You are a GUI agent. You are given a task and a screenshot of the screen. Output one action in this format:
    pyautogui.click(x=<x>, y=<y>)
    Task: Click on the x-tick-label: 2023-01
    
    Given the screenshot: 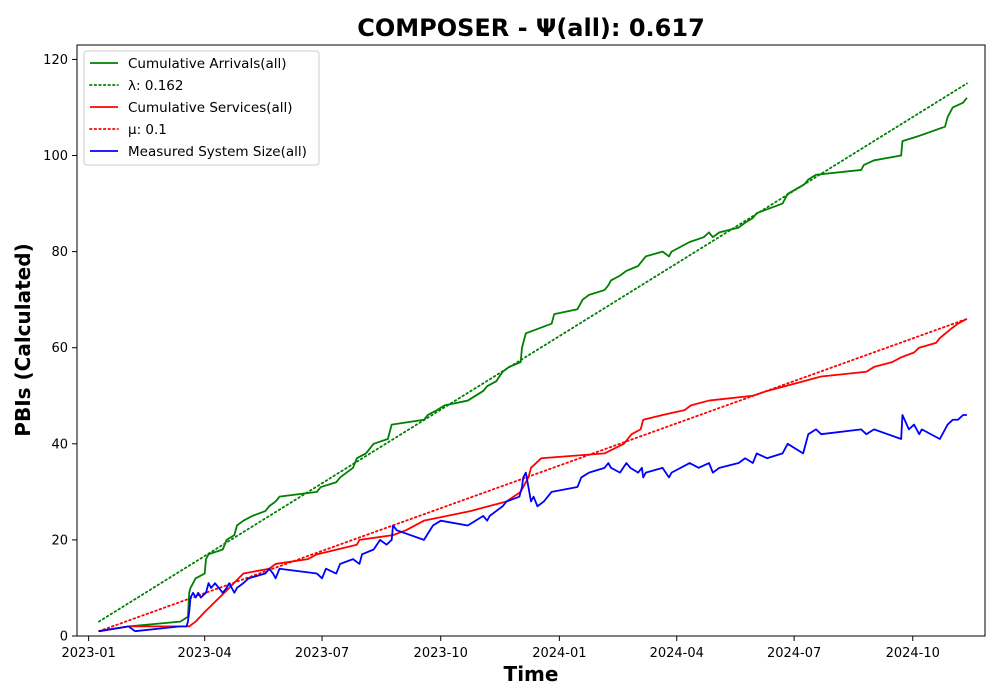 What is the action you would take?
    pyautogui.click(x=88, y=653)
    